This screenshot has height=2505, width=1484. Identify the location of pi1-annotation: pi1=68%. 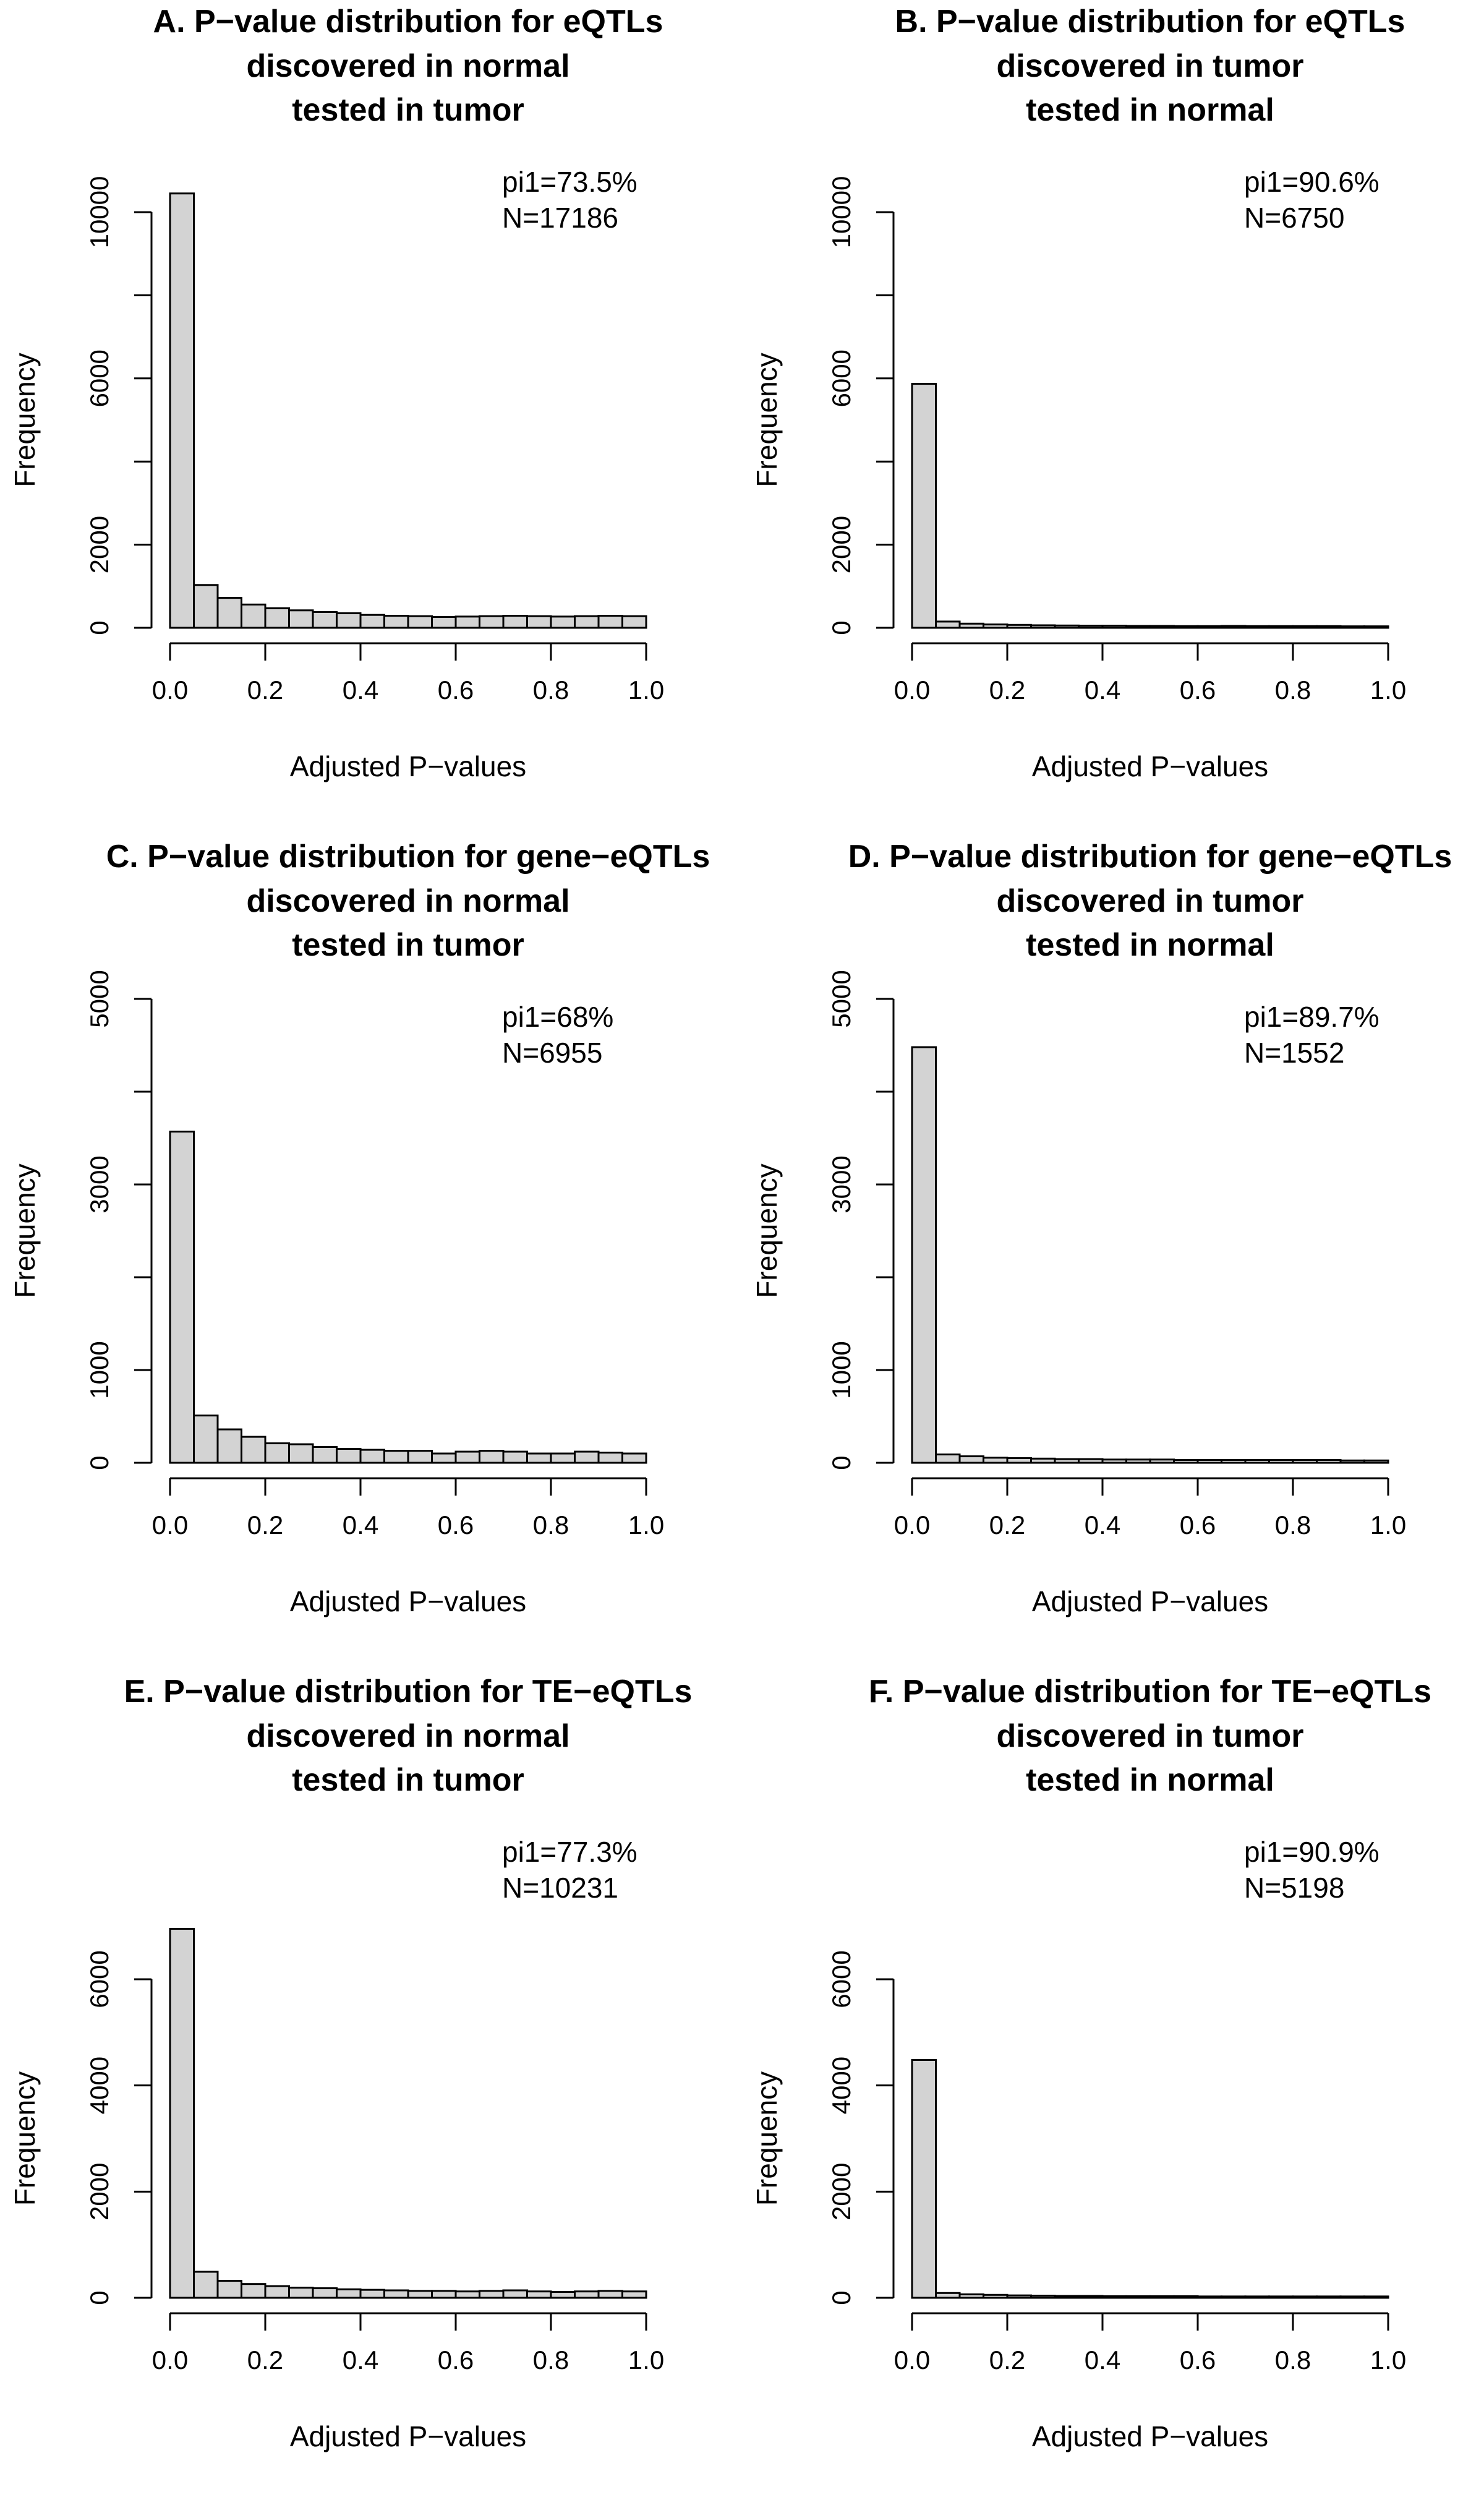
(557, 1017).